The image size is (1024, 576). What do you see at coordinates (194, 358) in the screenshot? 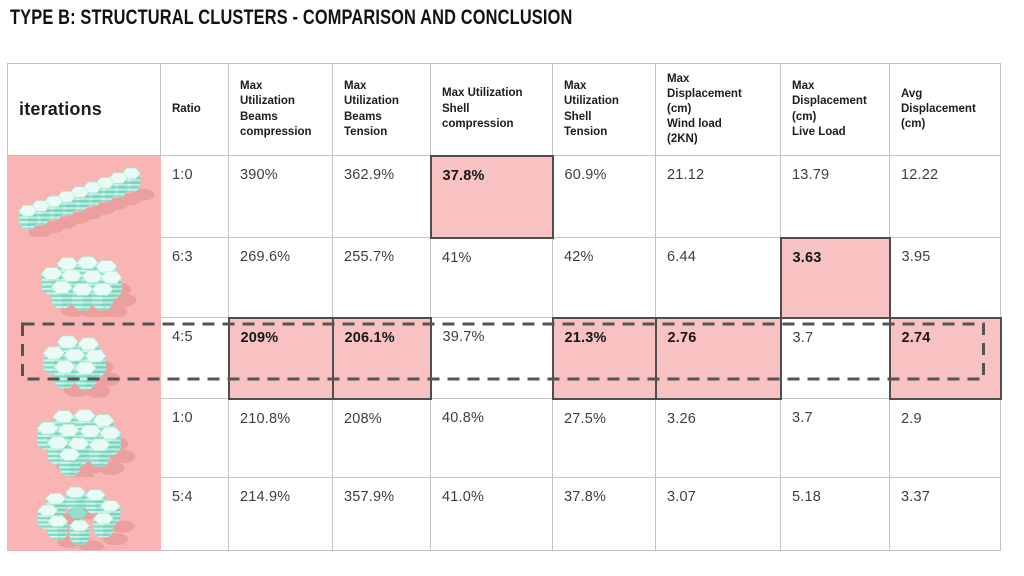
I see `ratio-cell: 4:5` at bounding box center [194, 358].